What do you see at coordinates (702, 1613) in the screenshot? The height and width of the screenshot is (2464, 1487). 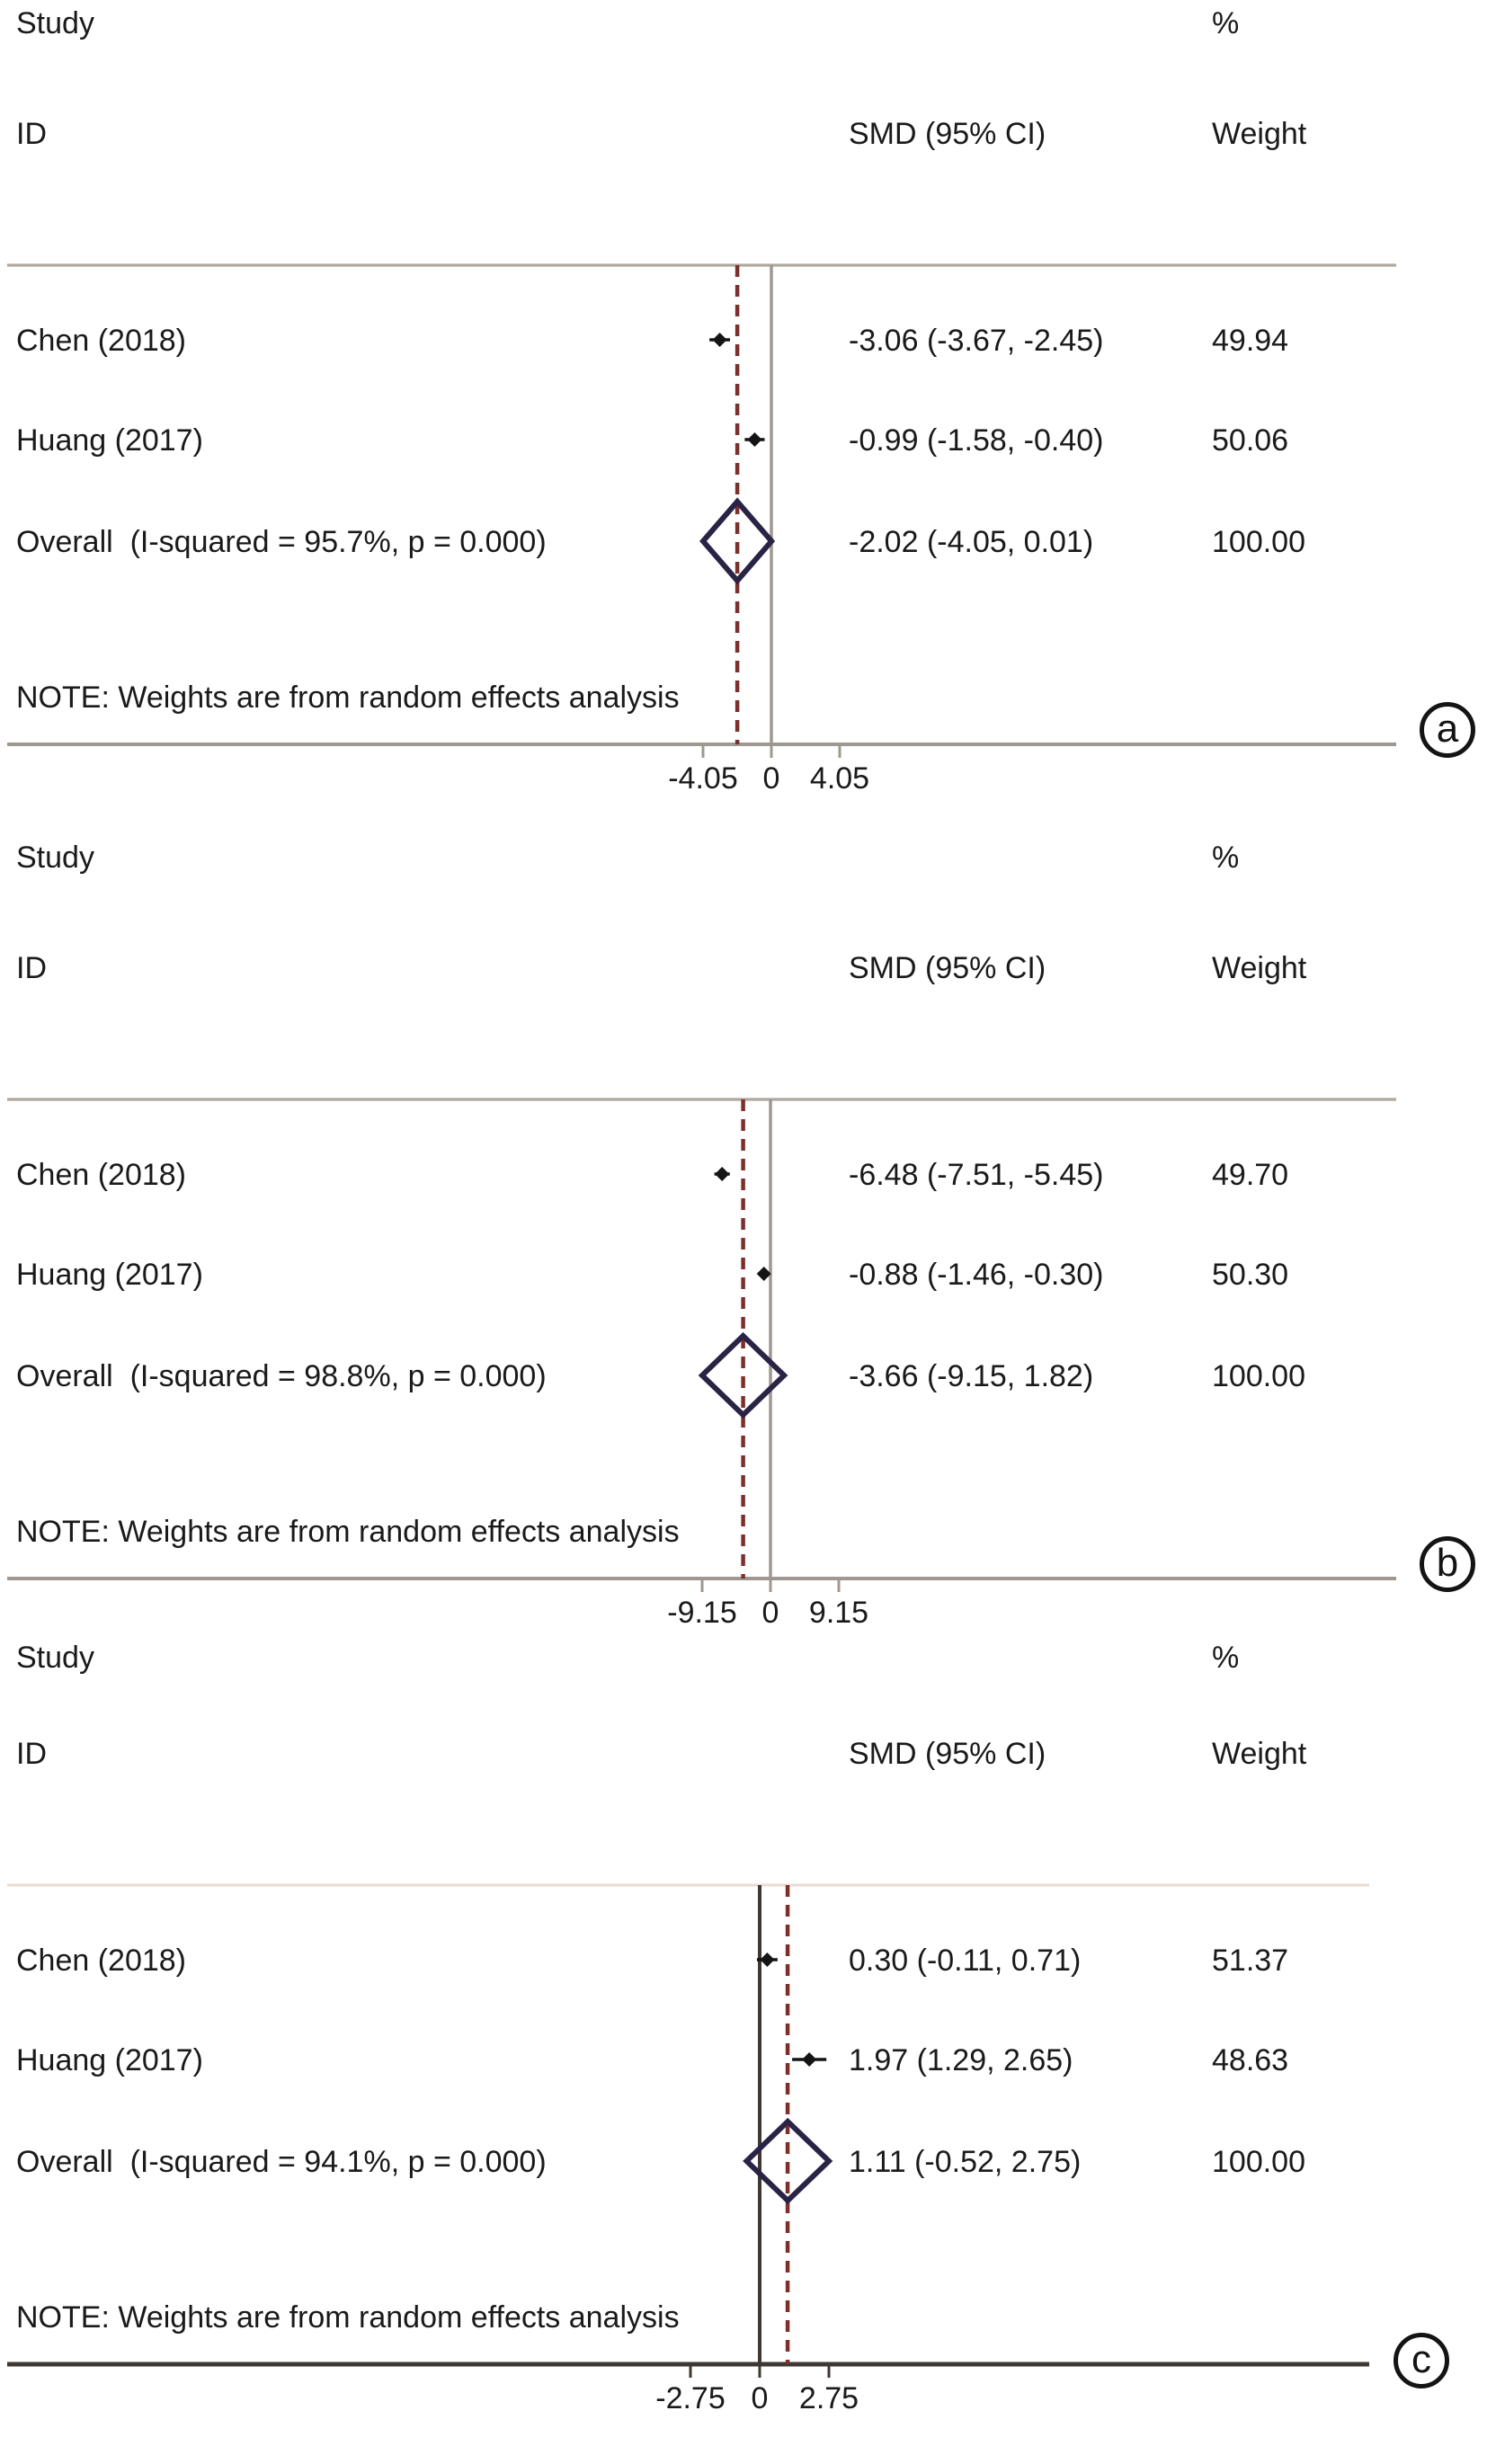 I see `x-axis-tick-label: -9.15` at bounding box center [702, 1613].